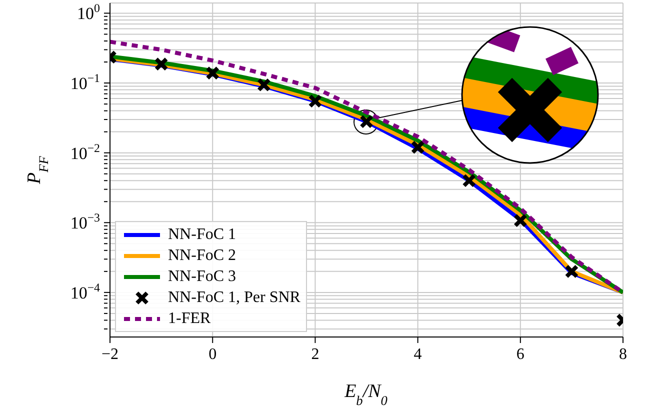  Describe the element at coordinates (85, 291) in the screenshot. I see `y-tick-label: 10$^{−4}$` at that location.